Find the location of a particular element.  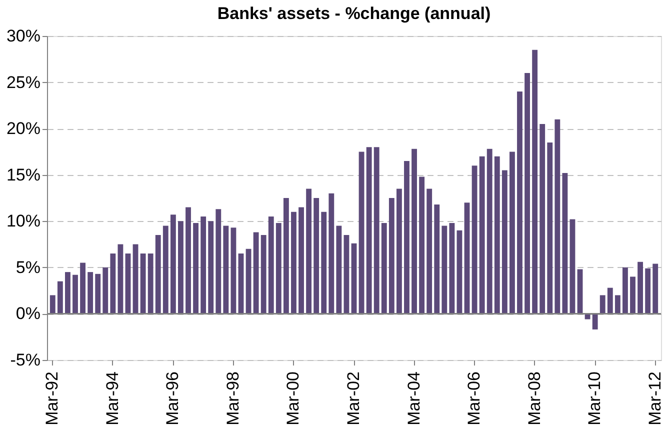

y-tick-label: 25% is located at coordinates (23, 82).